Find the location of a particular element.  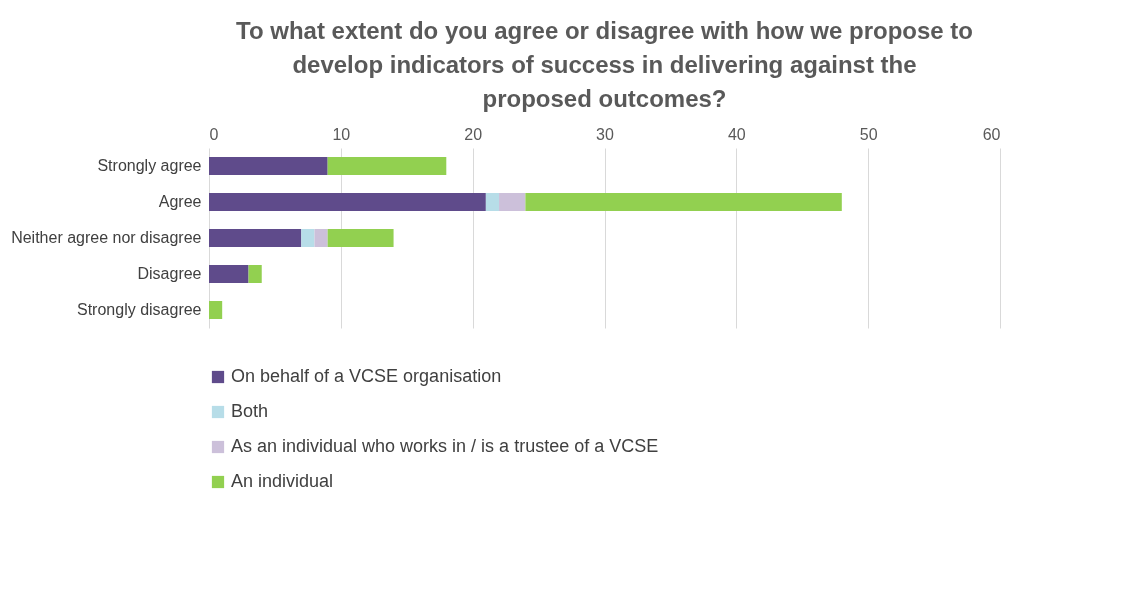

x-tick-label: 50 is located at coordinates (868, 134).